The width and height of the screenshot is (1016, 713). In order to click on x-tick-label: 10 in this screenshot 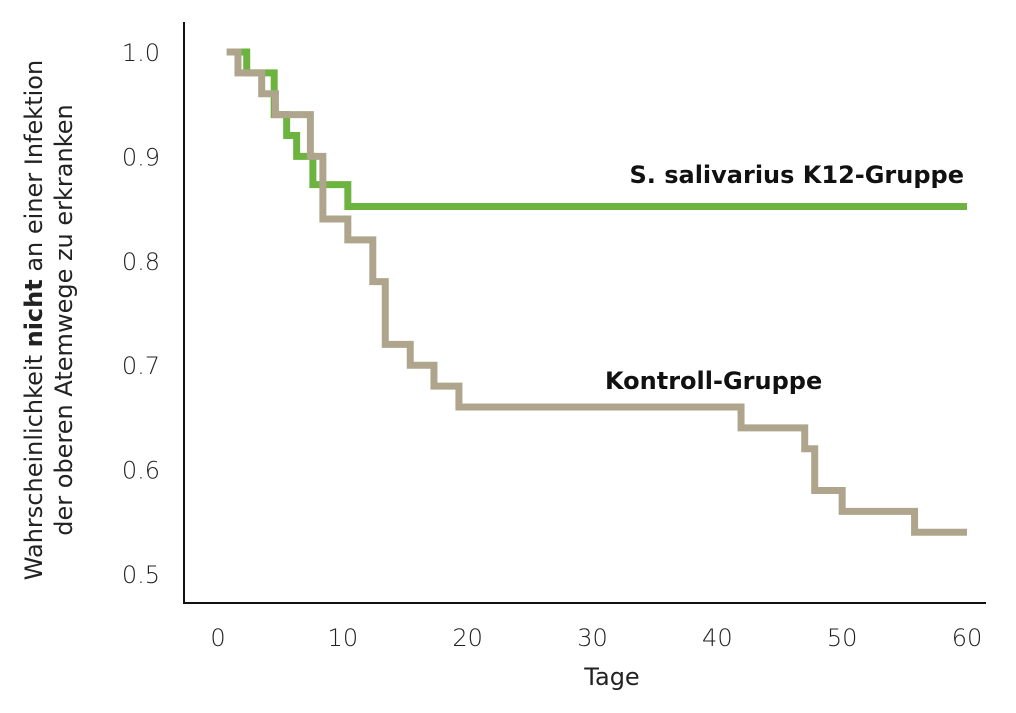, I will do `click(343, 638)`.